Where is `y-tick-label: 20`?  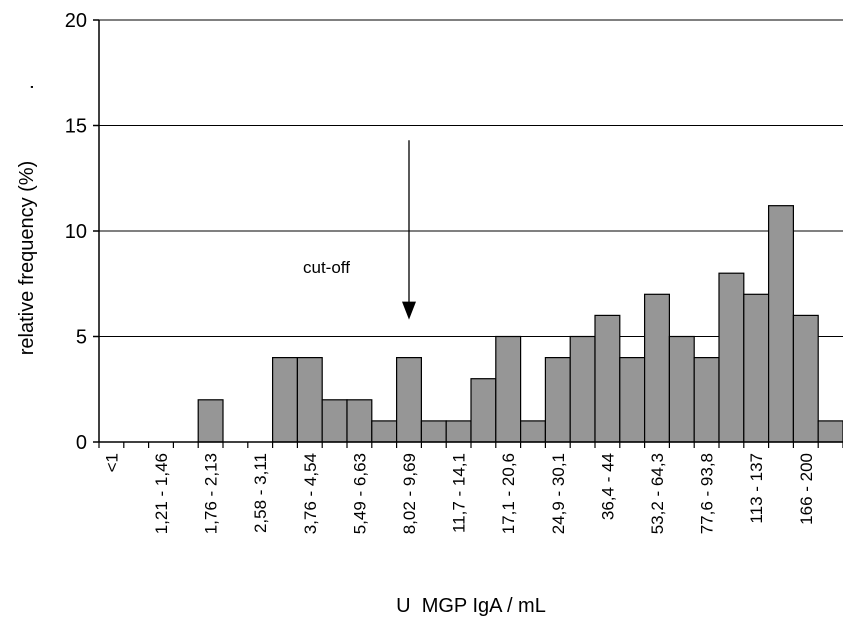
y-tick-label: 20 is located at coordinates (76, 21).